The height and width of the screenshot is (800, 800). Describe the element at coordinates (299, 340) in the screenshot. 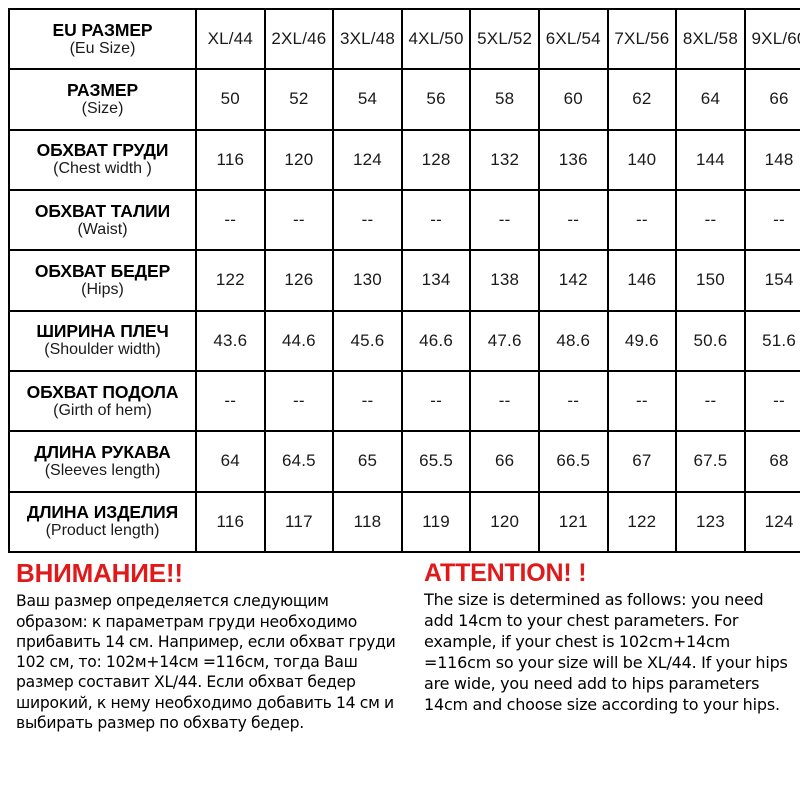

I see `measurement-cell: 44.6` at that location.